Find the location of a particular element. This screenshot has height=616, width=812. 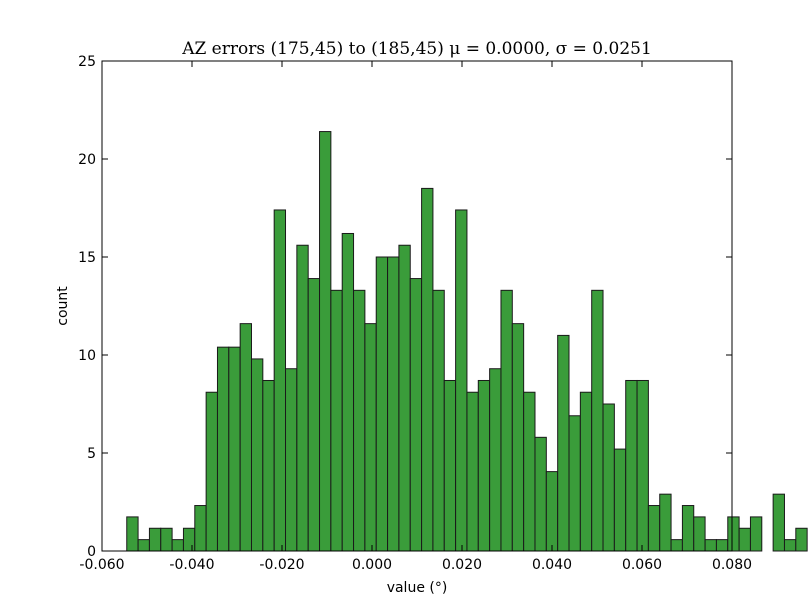

x-tick-label: 0.020 is located at coordinates (462, 565).